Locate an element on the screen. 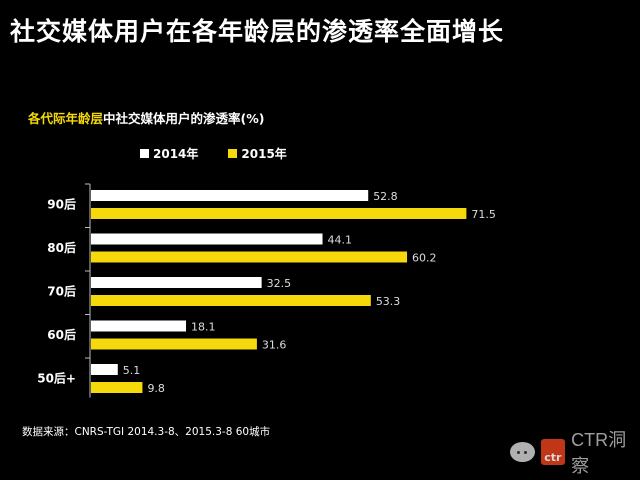 Image resolution: width=640 pixels, height=480 pixels. chart-subtitle-rest: 中社交媒体用户的渗透率(%) is located at coordinates (184, 118).